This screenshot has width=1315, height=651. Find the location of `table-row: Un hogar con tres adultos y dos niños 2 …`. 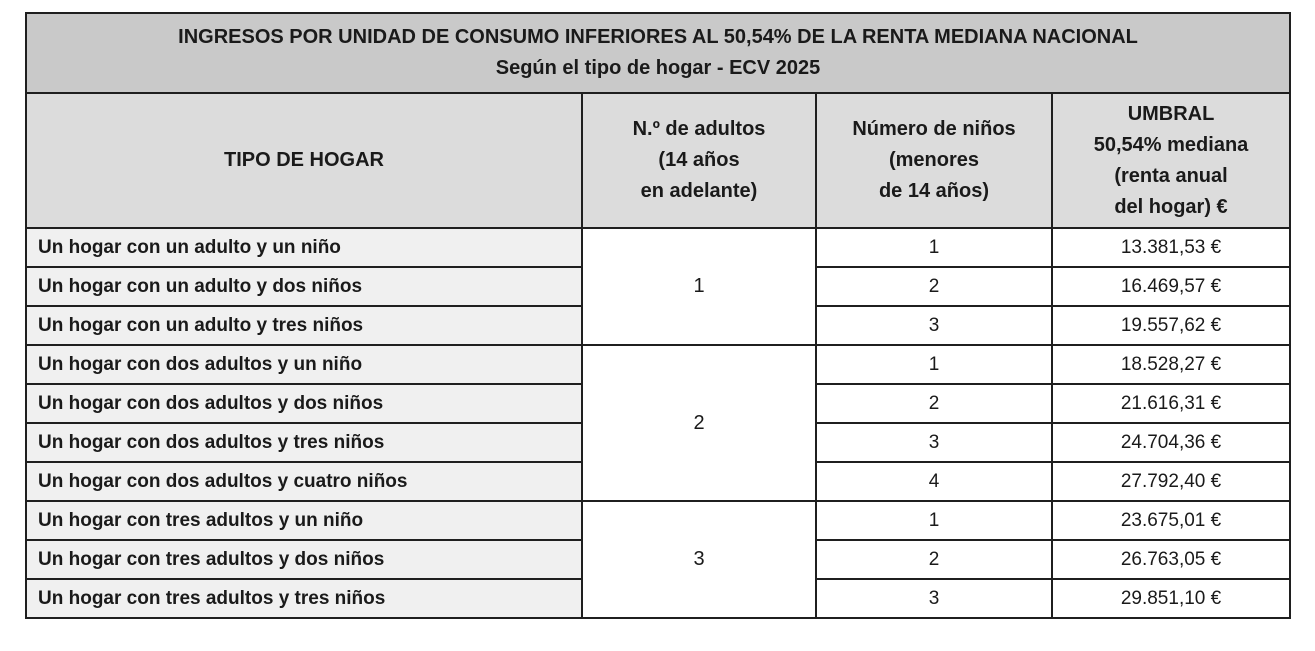

table-row: Un hogar con tres adultos y dos niños 2 … is located at coordinates (658, 559).